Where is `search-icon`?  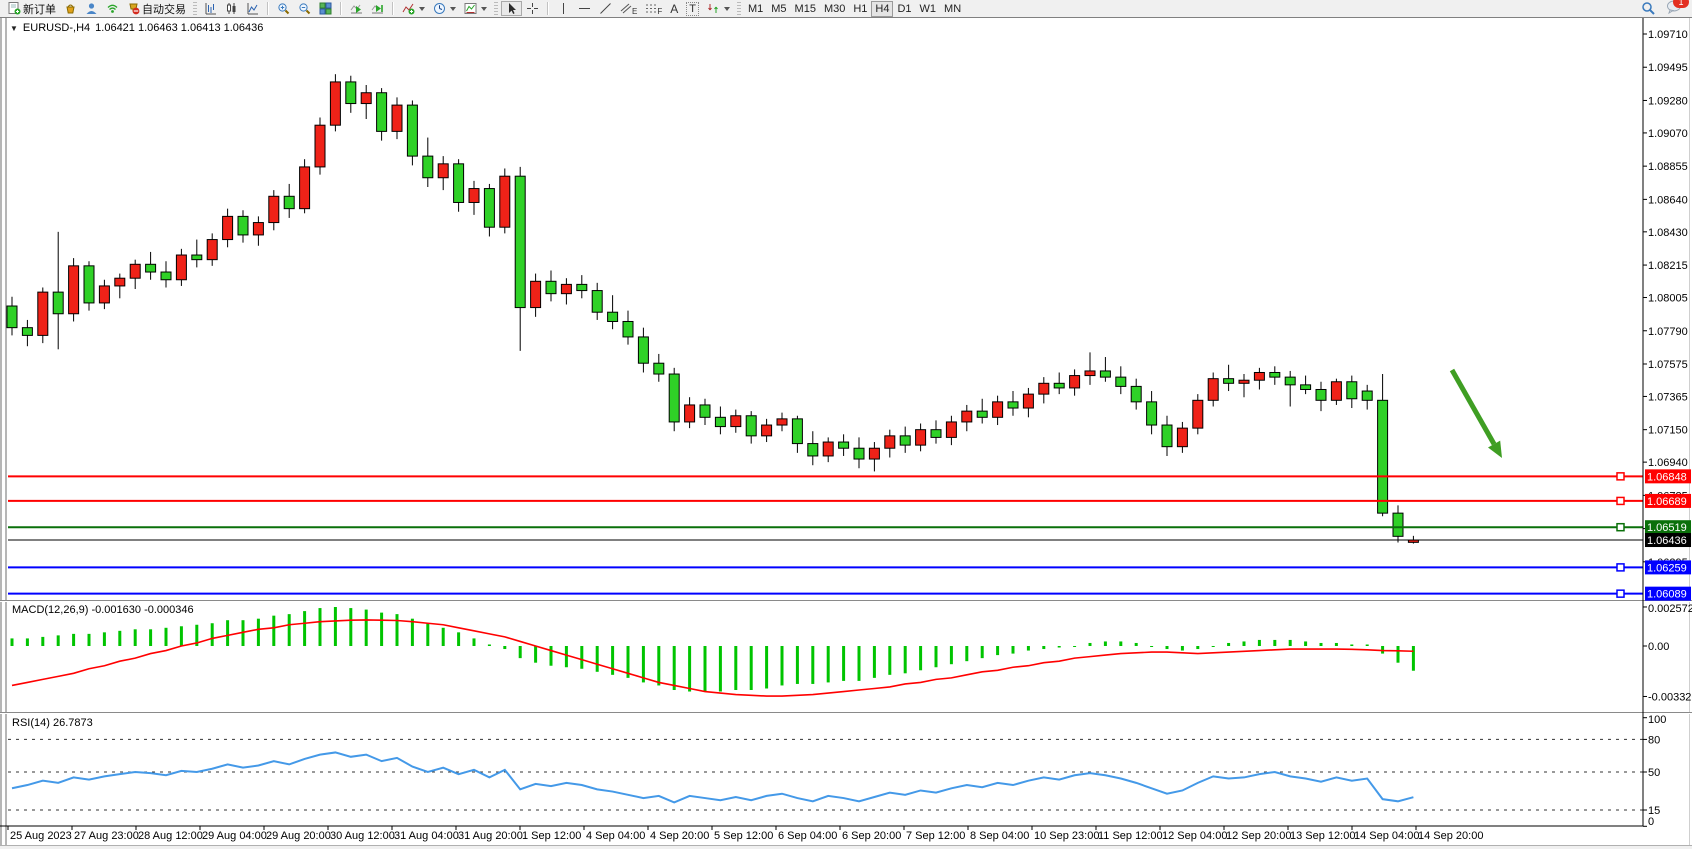
search-icon is located at coordinates (1648, 8).